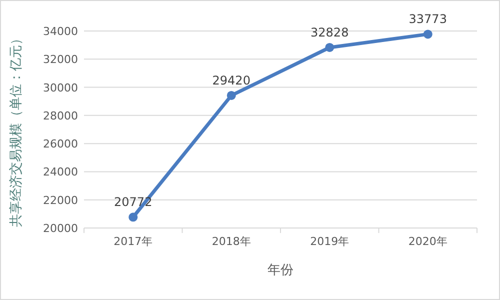  What do you see at coordinates (60, 87) in the screenshot?
I see `y-tick-label: 30000` at bounding box center [60, 87].